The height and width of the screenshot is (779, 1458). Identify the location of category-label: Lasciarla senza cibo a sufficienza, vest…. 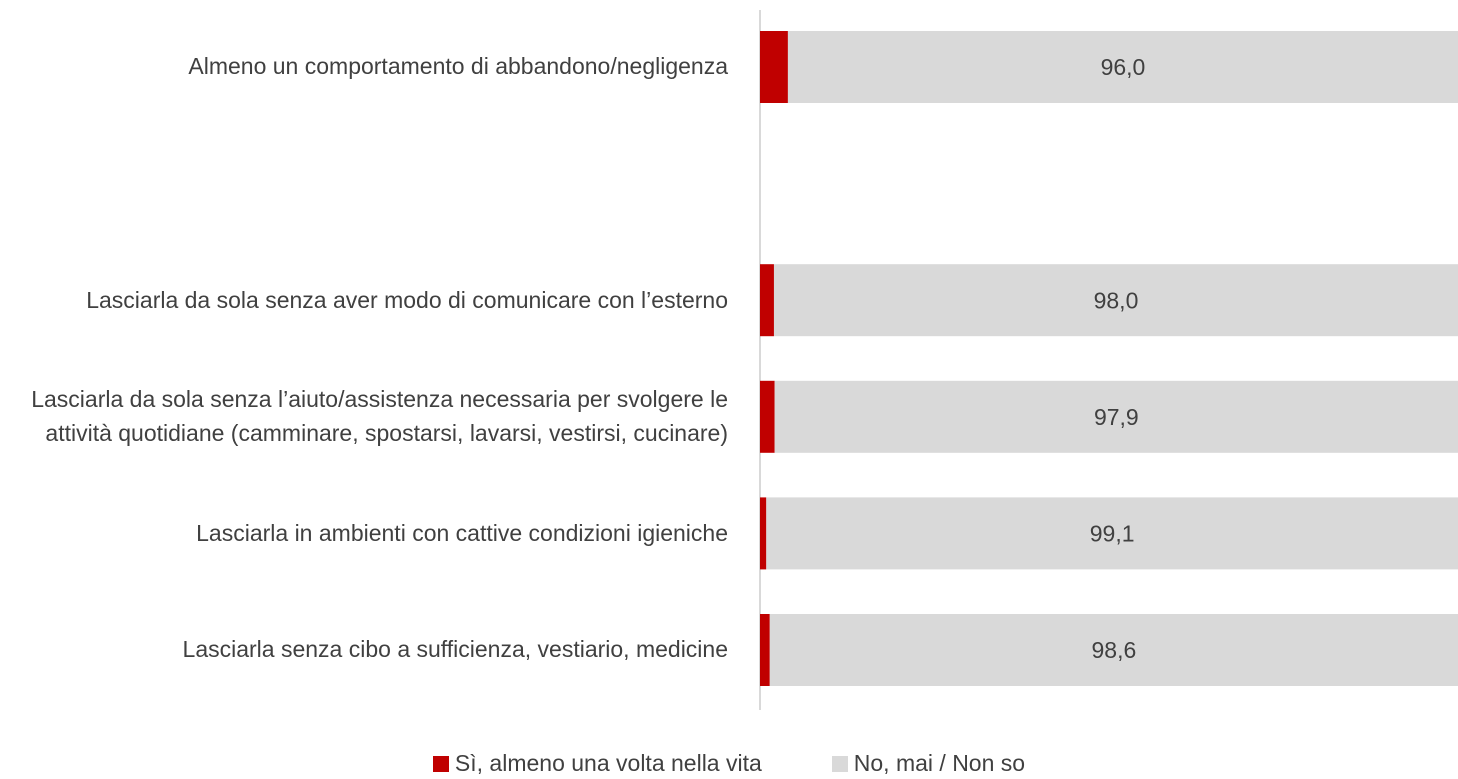
(455, 649).